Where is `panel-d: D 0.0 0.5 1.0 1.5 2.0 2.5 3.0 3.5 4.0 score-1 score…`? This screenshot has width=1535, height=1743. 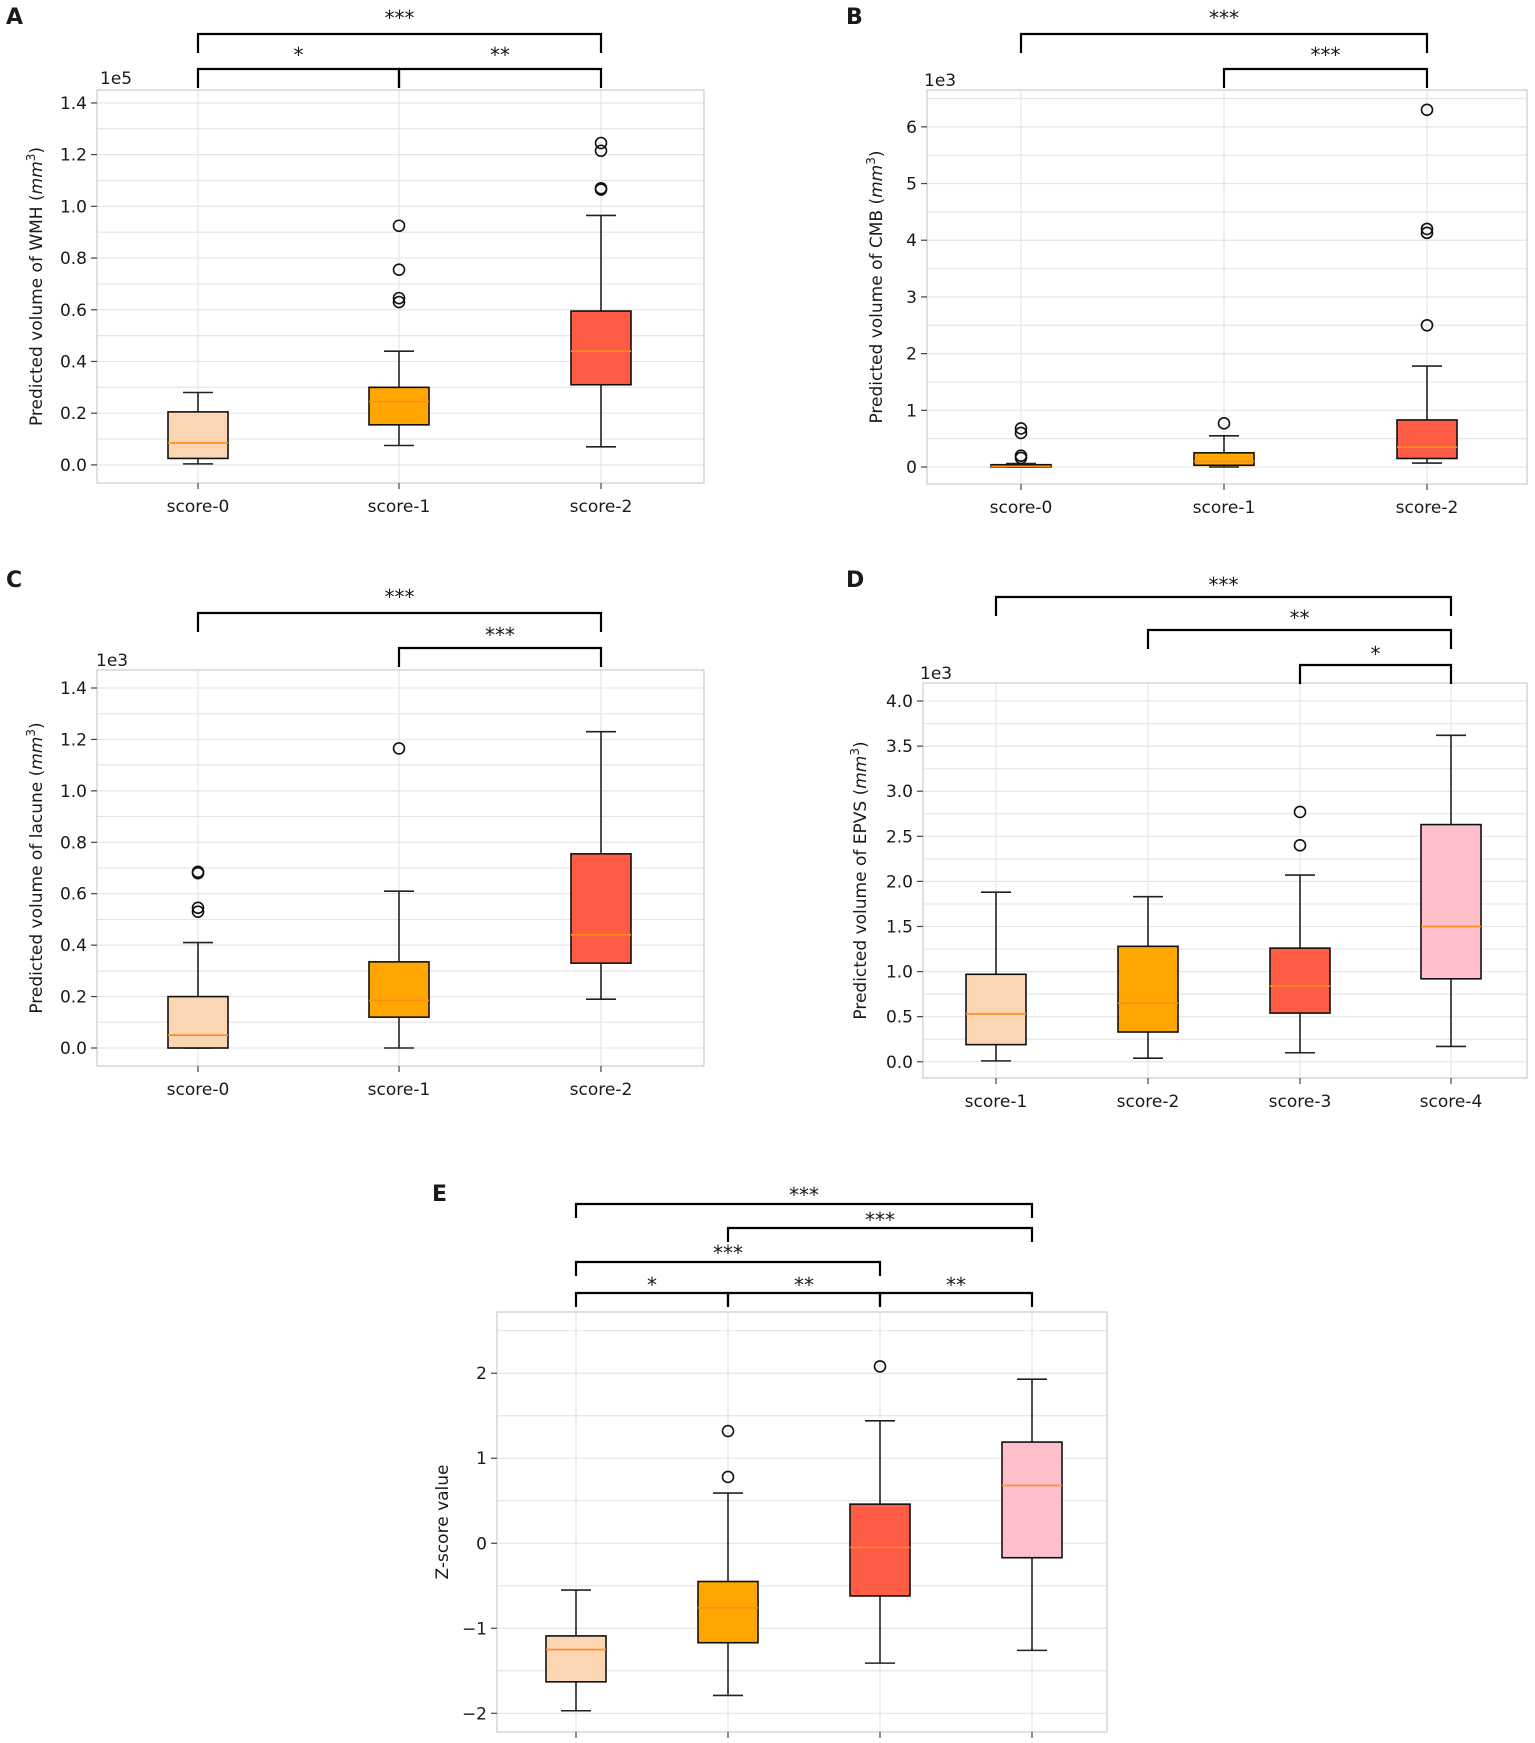 panel-d: D 0.0 0.5 1.0 1.5 2.0 2.5 3.0 3.5 4.0 score-1 score… is located at coordinates (1187, 840).